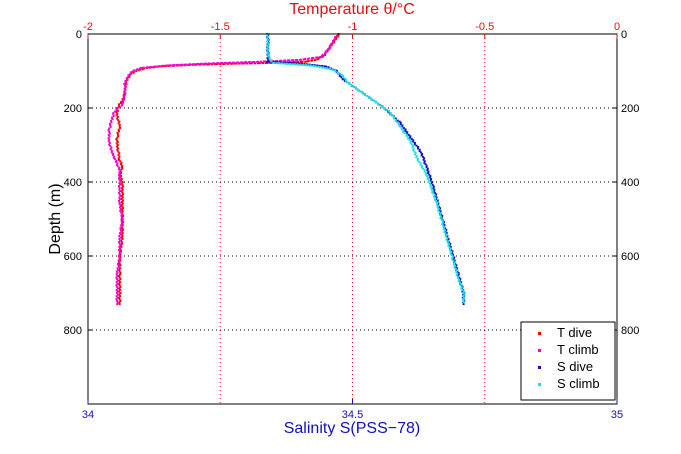 This screenshot has width=681, height=454. I want to click on legend-marker-t-dive, so click(539, 333).